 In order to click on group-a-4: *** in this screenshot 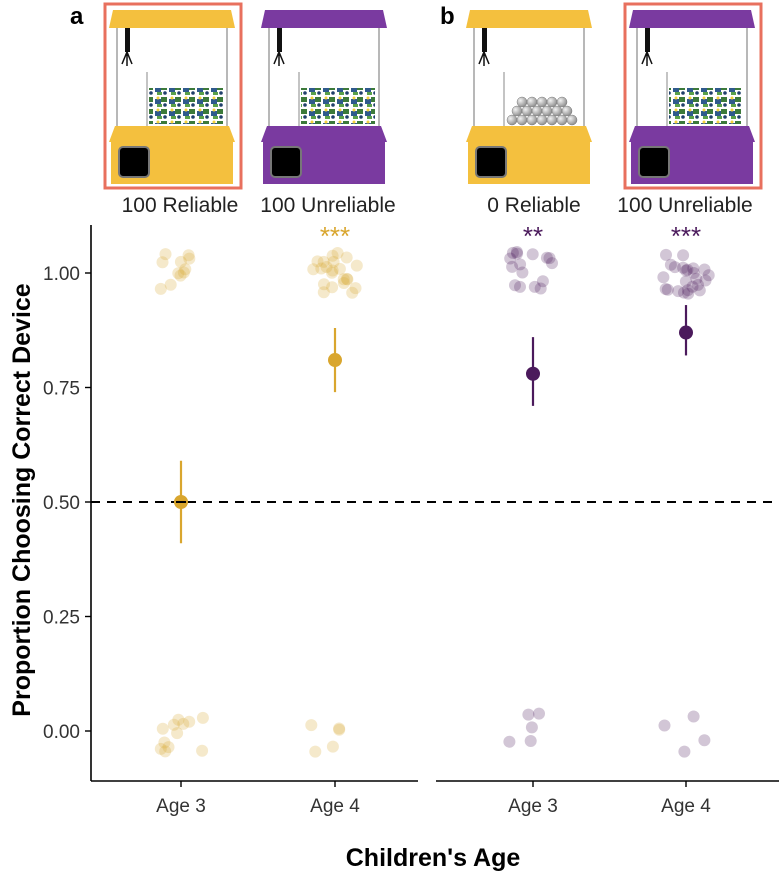, I will do `click(334, 489)`.